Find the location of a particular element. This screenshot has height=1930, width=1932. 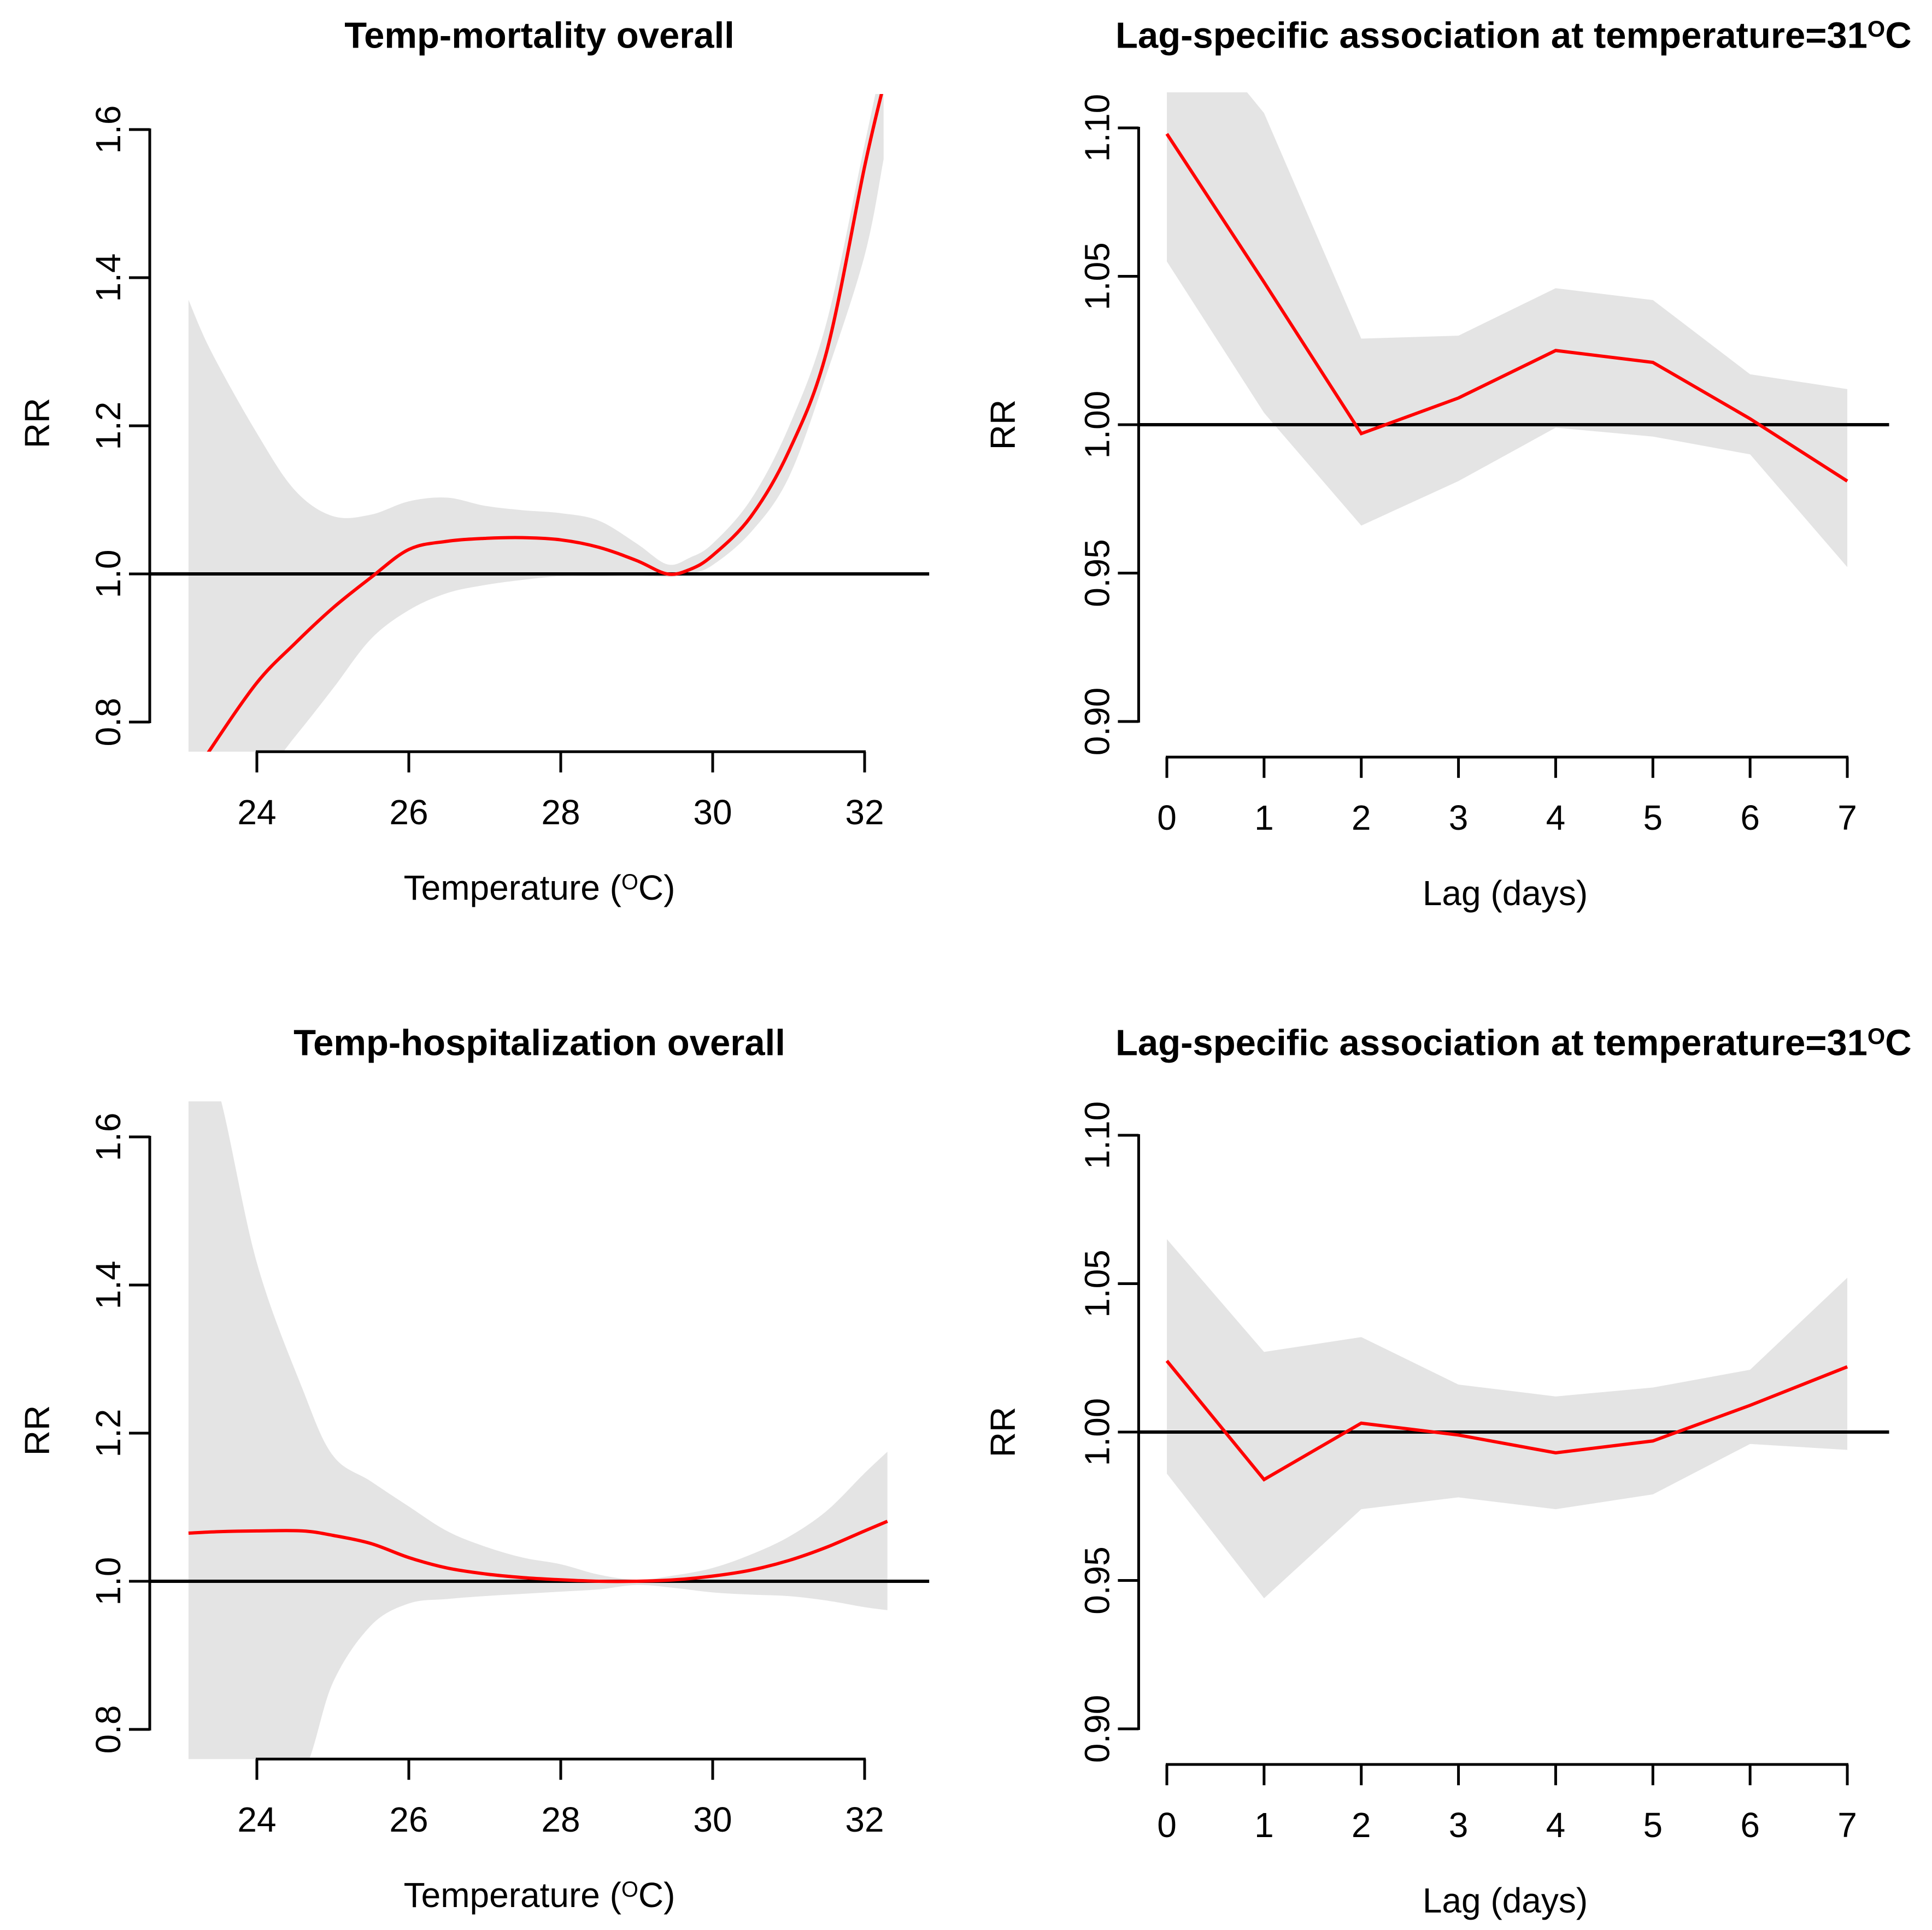

chart-title-text: Temp-mortality overall is located at coordinates (539, 35).